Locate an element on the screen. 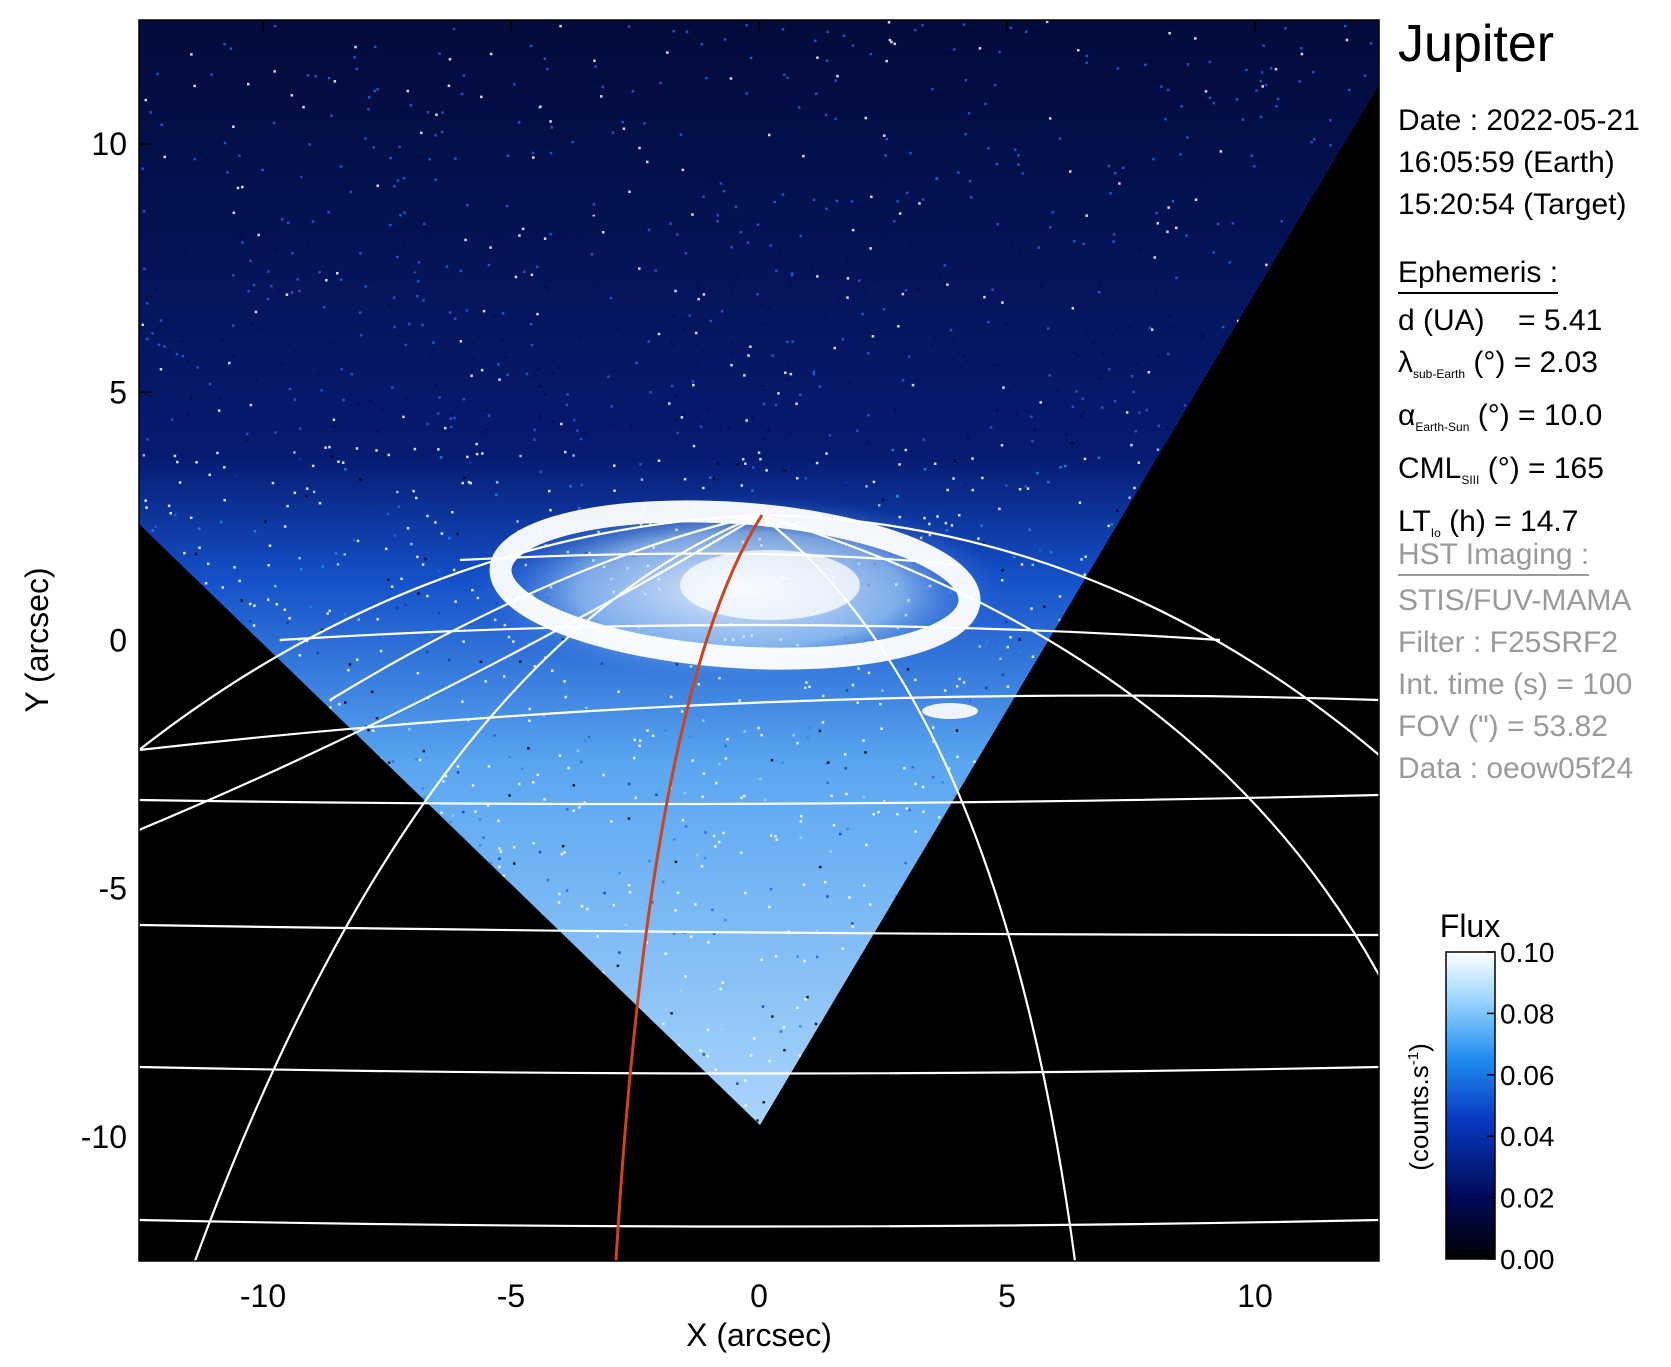  ephemeris-title: Ephemeris : is located at coordinates (1478, 275).